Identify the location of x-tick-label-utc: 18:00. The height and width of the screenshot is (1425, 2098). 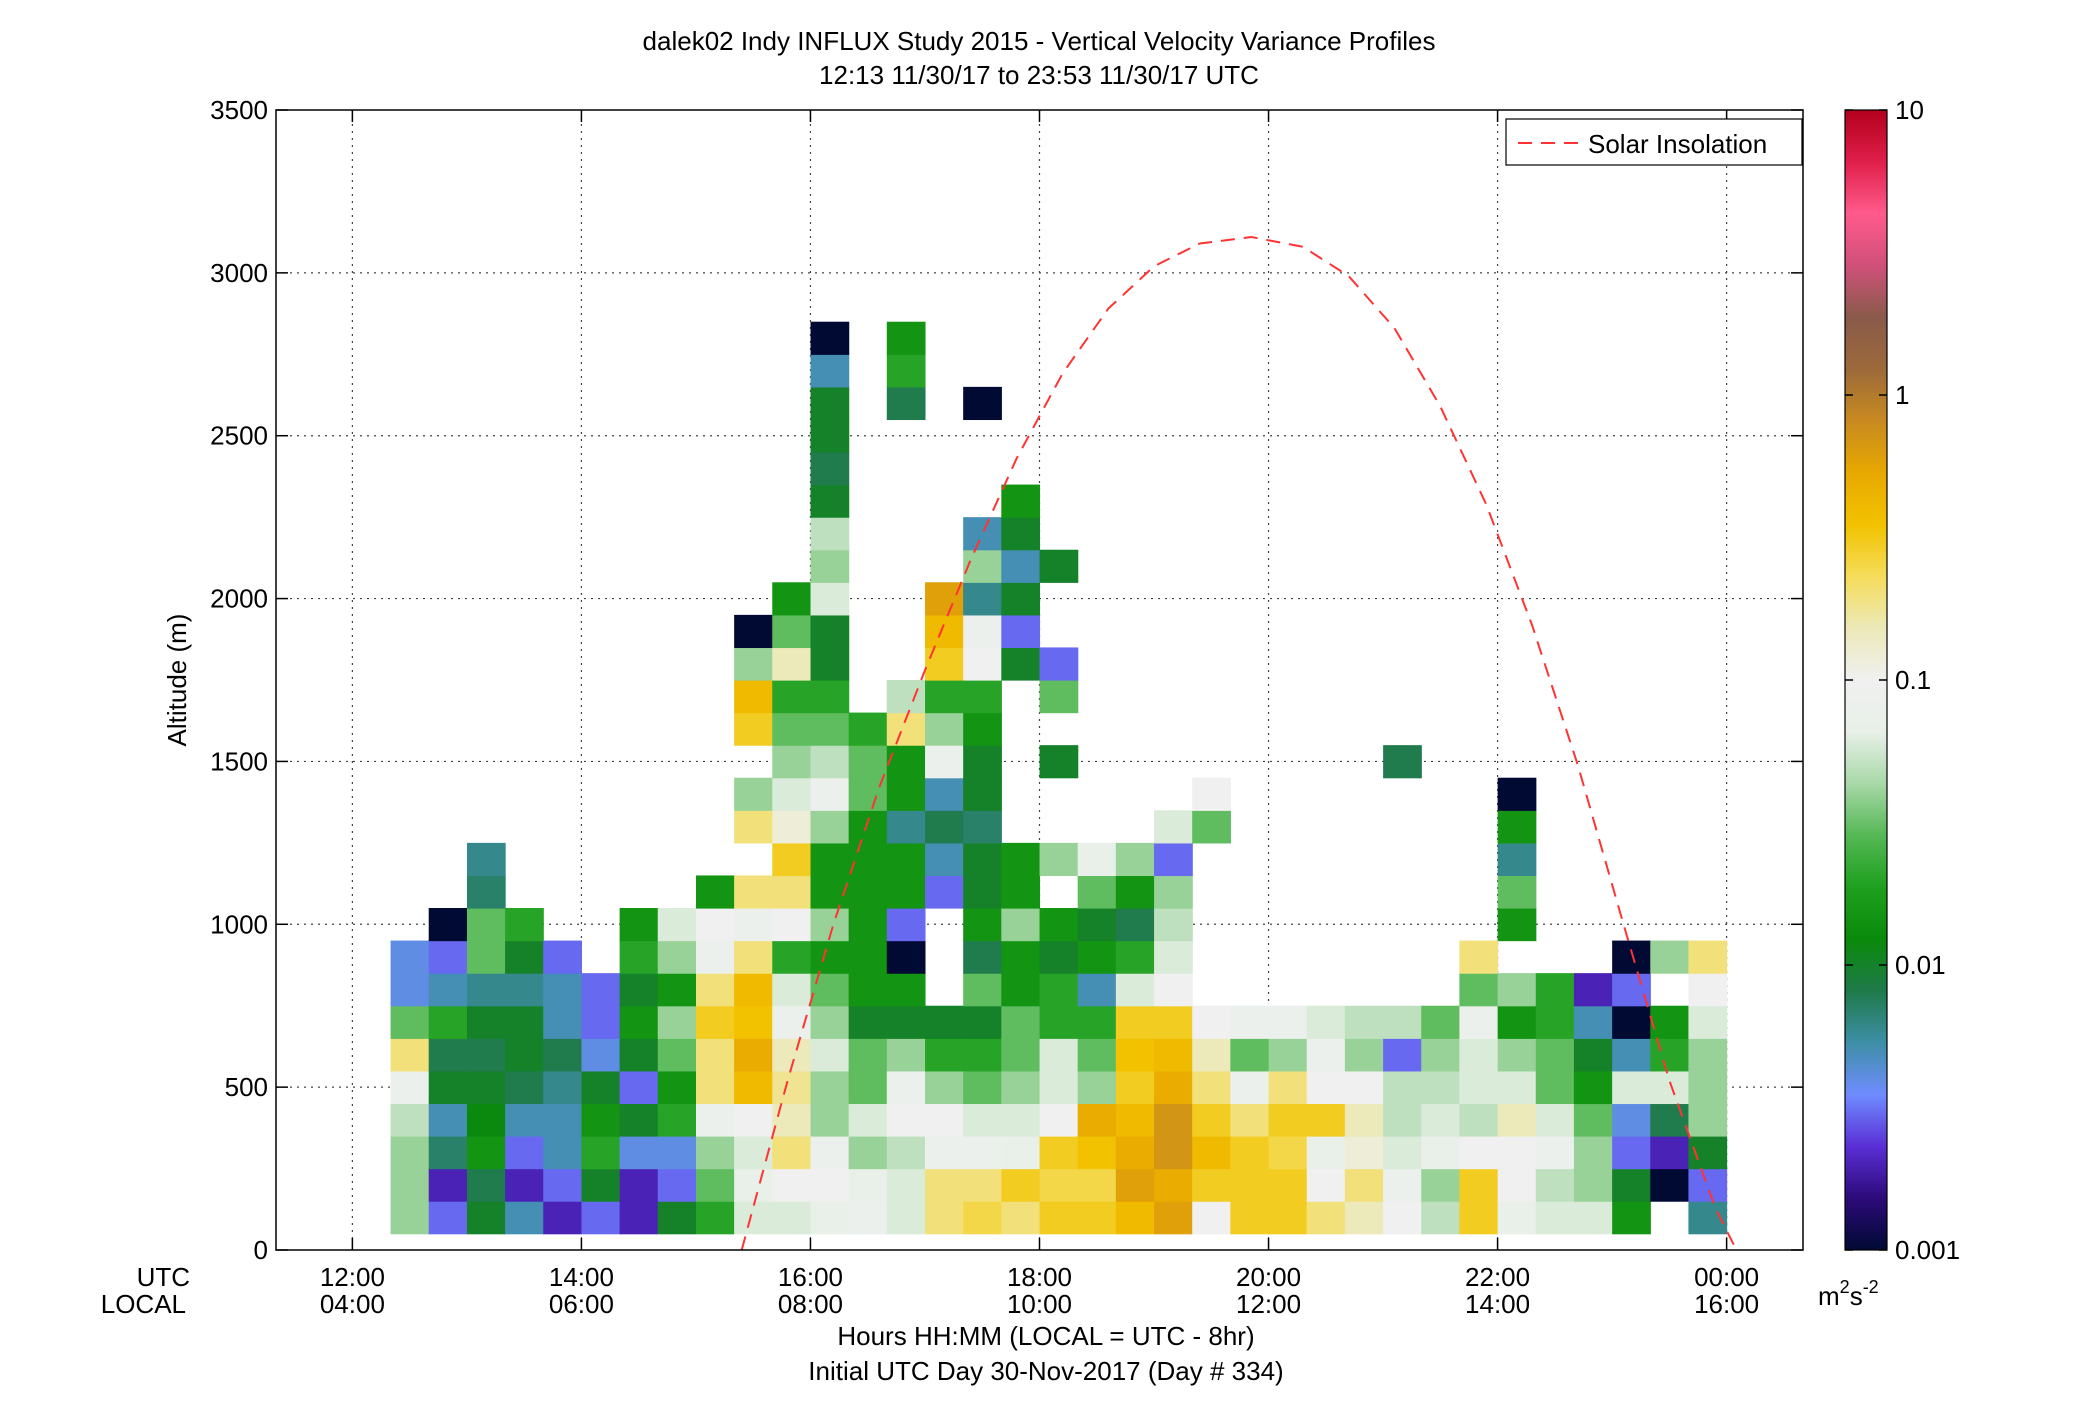
(1039, 1277).